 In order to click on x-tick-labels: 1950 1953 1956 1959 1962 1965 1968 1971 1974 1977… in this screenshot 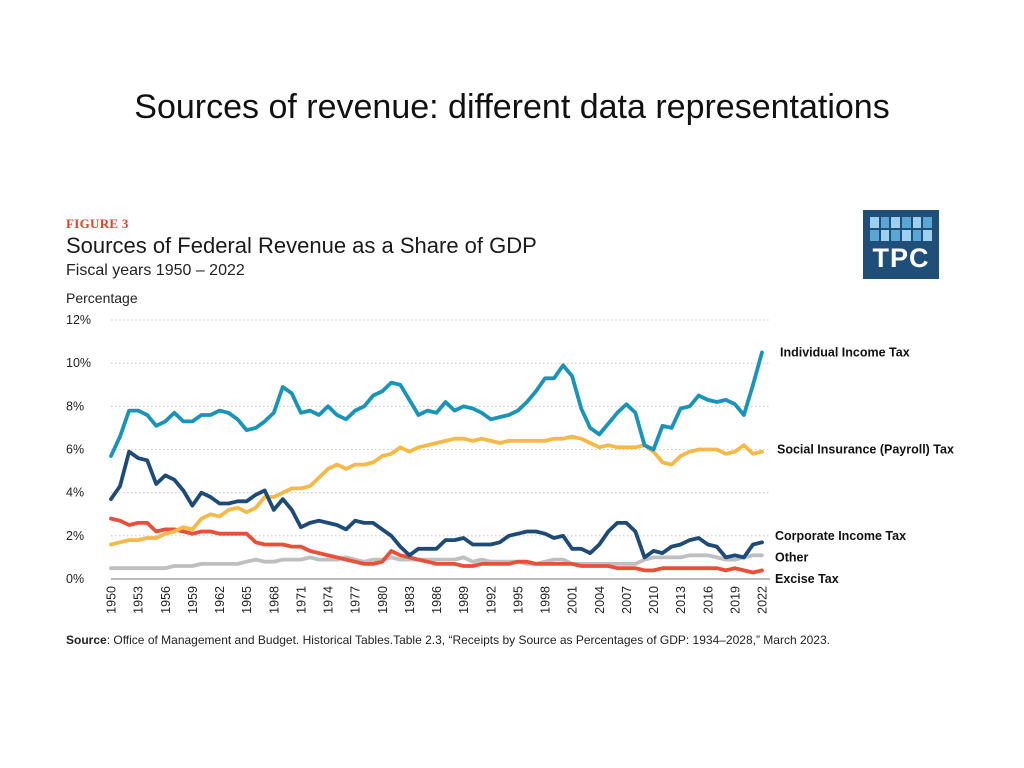, I will do `click(437, 600)`.